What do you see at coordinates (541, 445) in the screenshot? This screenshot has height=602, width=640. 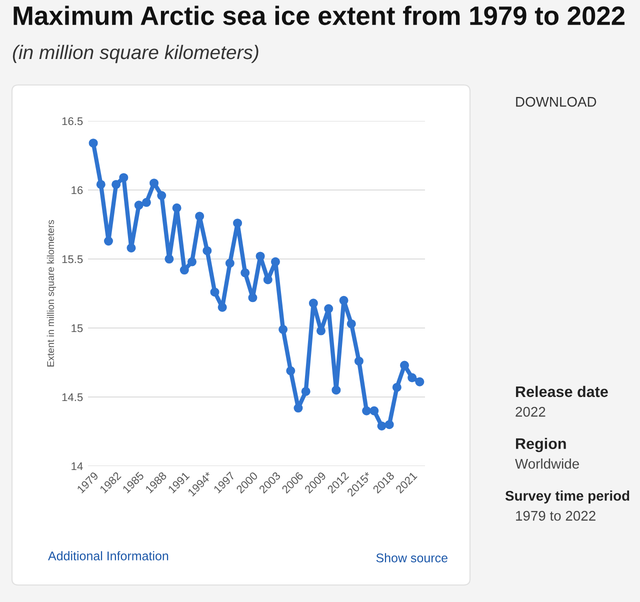 I see `text: Region` at bounding box center [541, 445].